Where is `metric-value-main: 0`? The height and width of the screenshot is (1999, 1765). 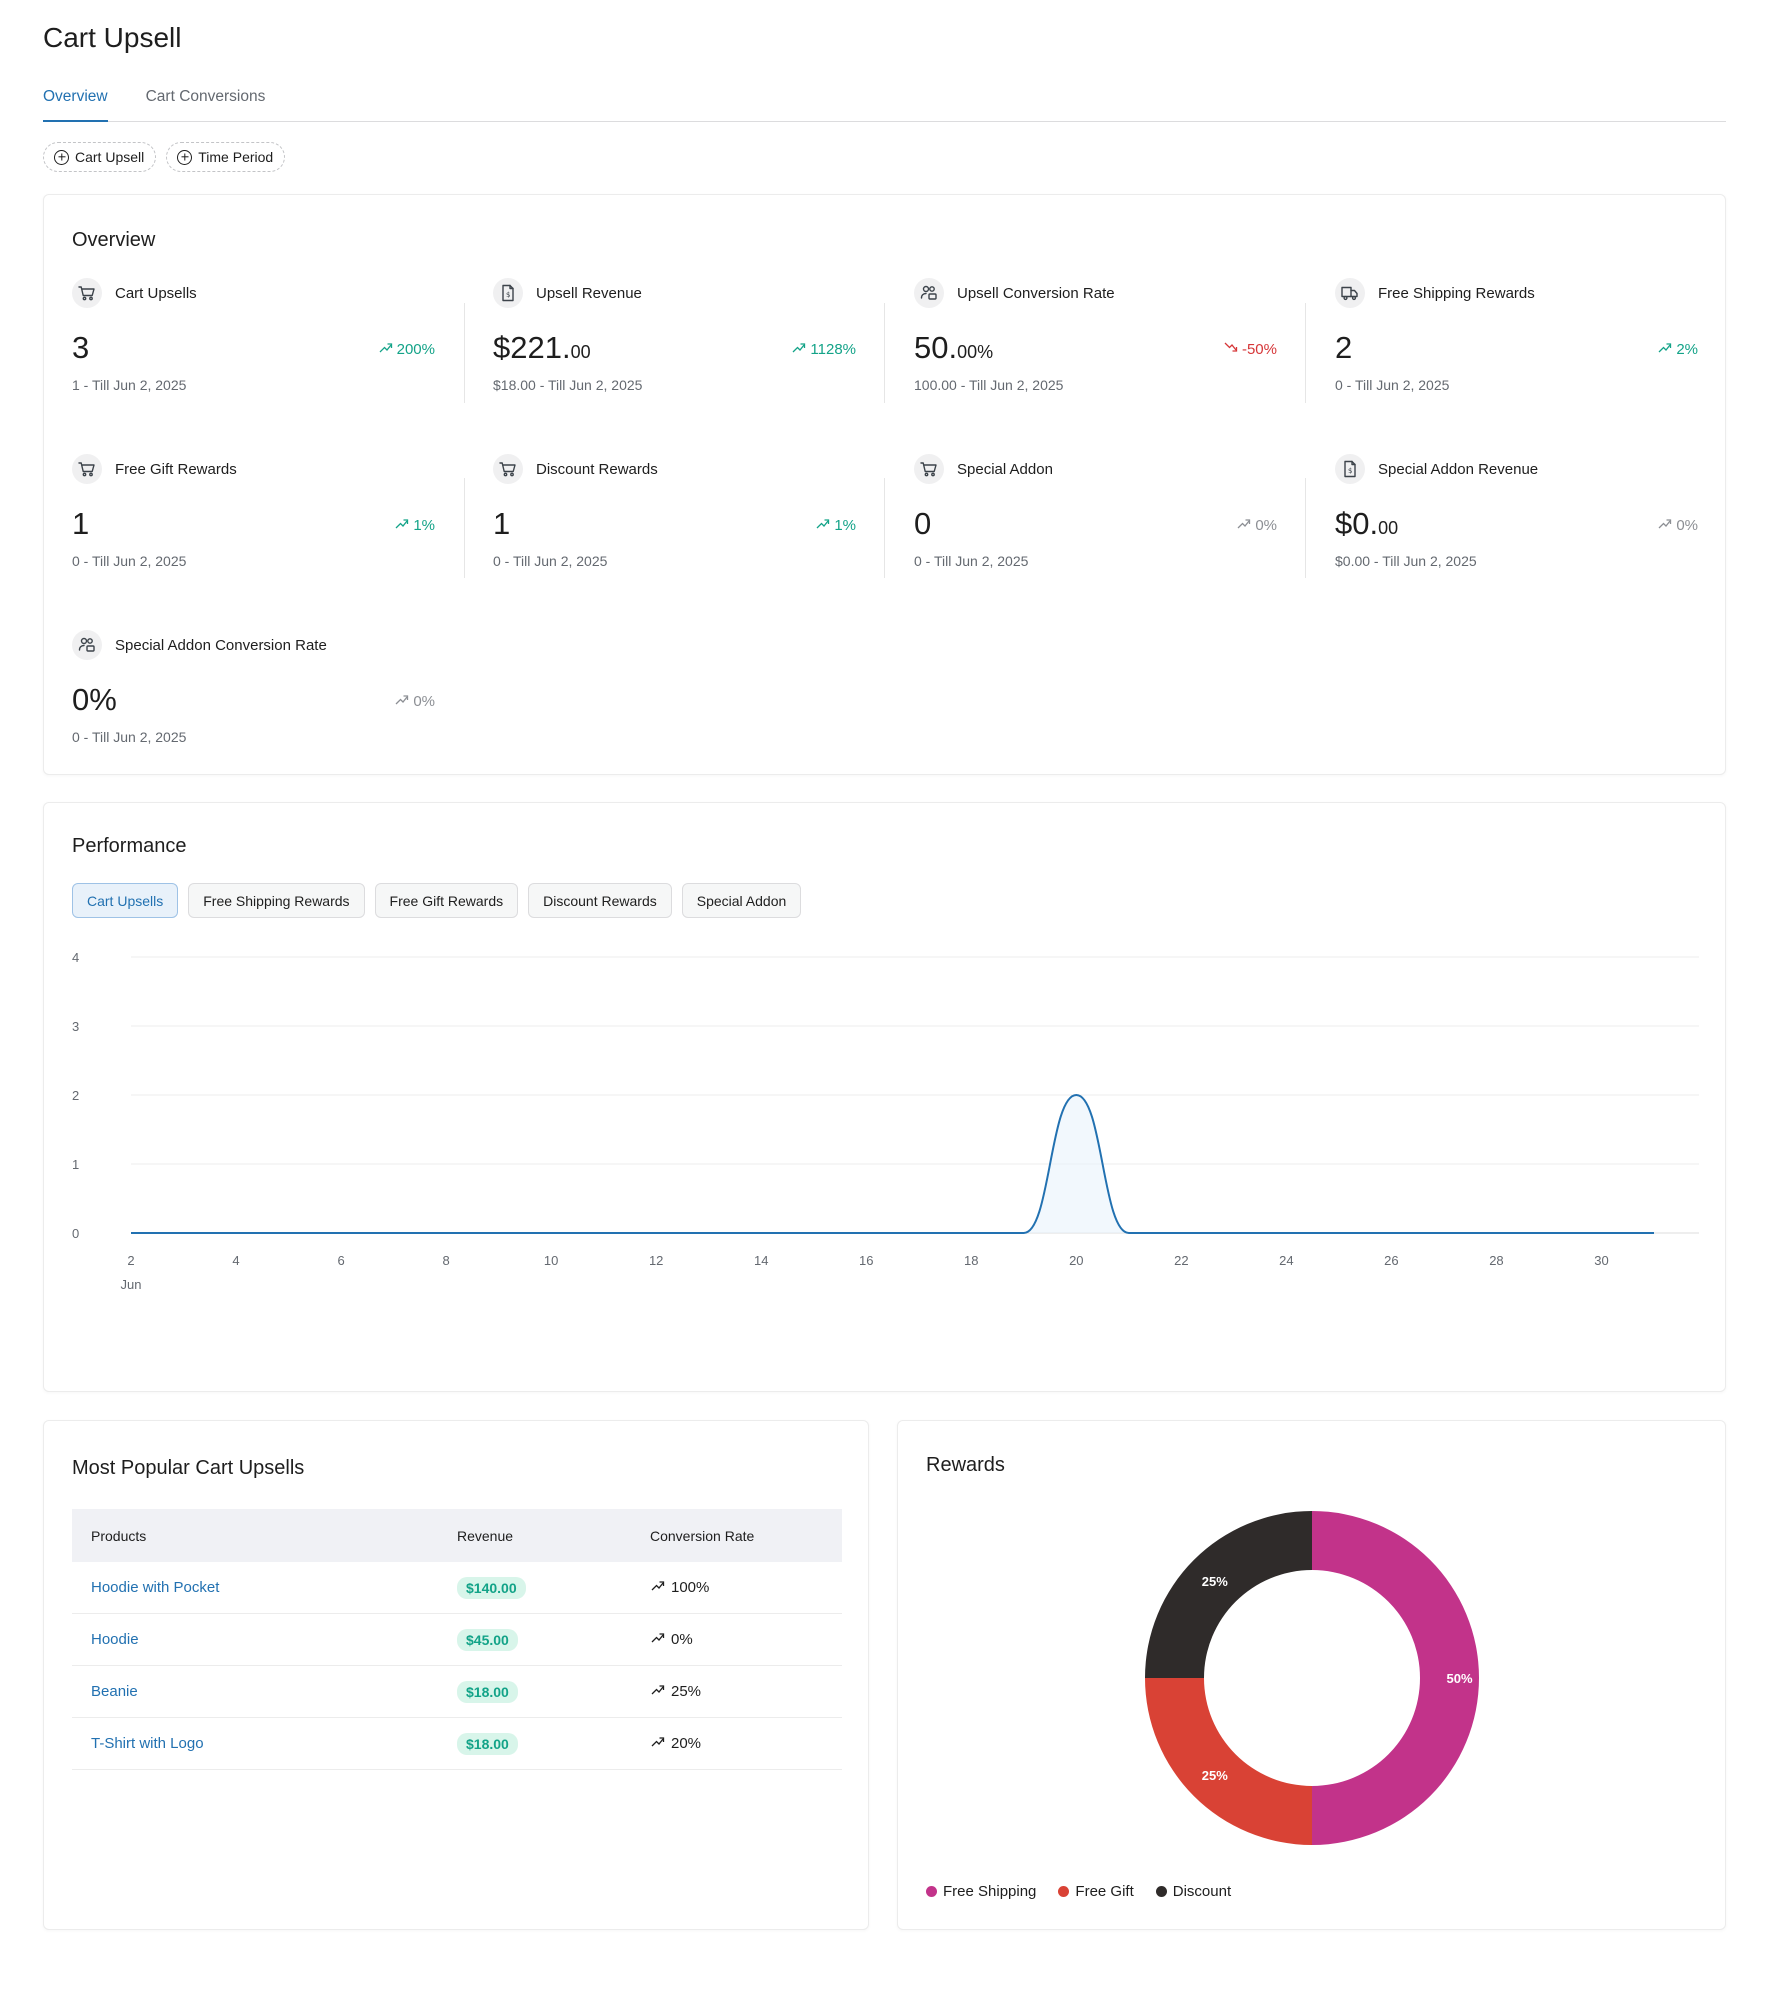 metric-value-main: 0 is located at coordinates (923, 523).